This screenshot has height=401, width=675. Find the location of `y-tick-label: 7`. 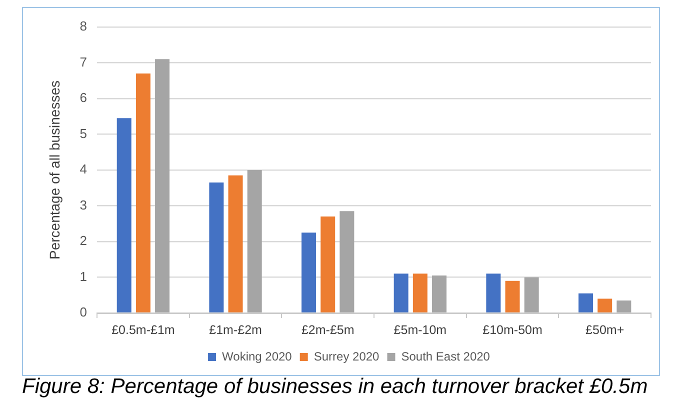

y-tick-label: 7 is located at coordinates (84, 62).